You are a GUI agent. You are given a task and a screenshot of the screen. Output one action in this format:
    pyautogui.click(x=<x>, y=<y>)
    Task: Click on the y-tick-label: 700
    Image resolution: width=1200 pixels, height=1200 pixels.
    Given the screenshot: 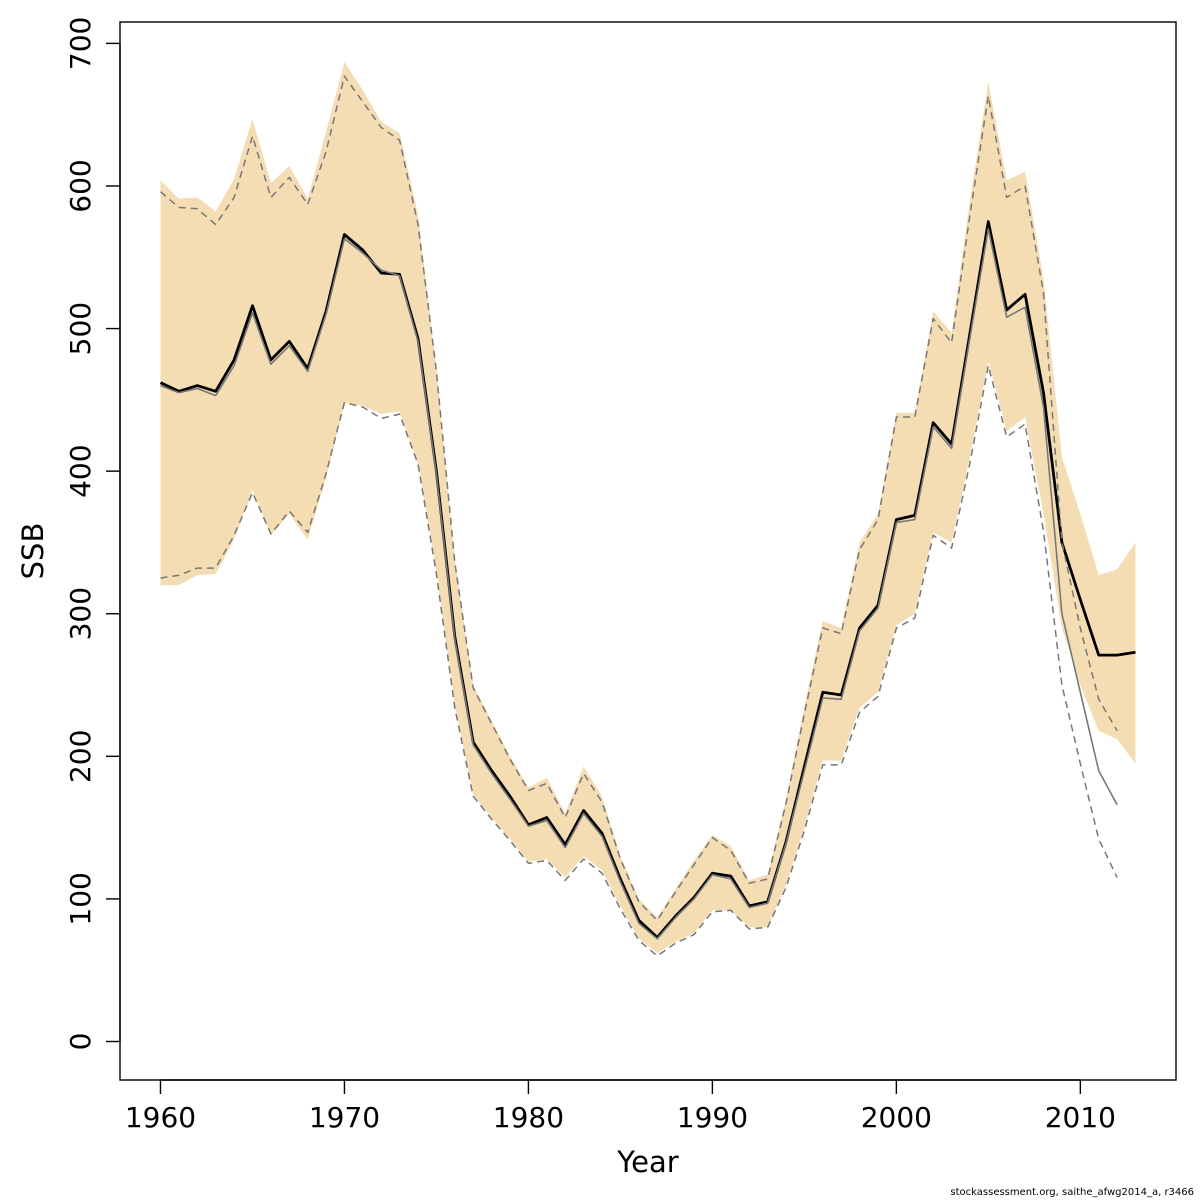 What is the action you would take?
    pyautogui.click(x=80, y=43)
    